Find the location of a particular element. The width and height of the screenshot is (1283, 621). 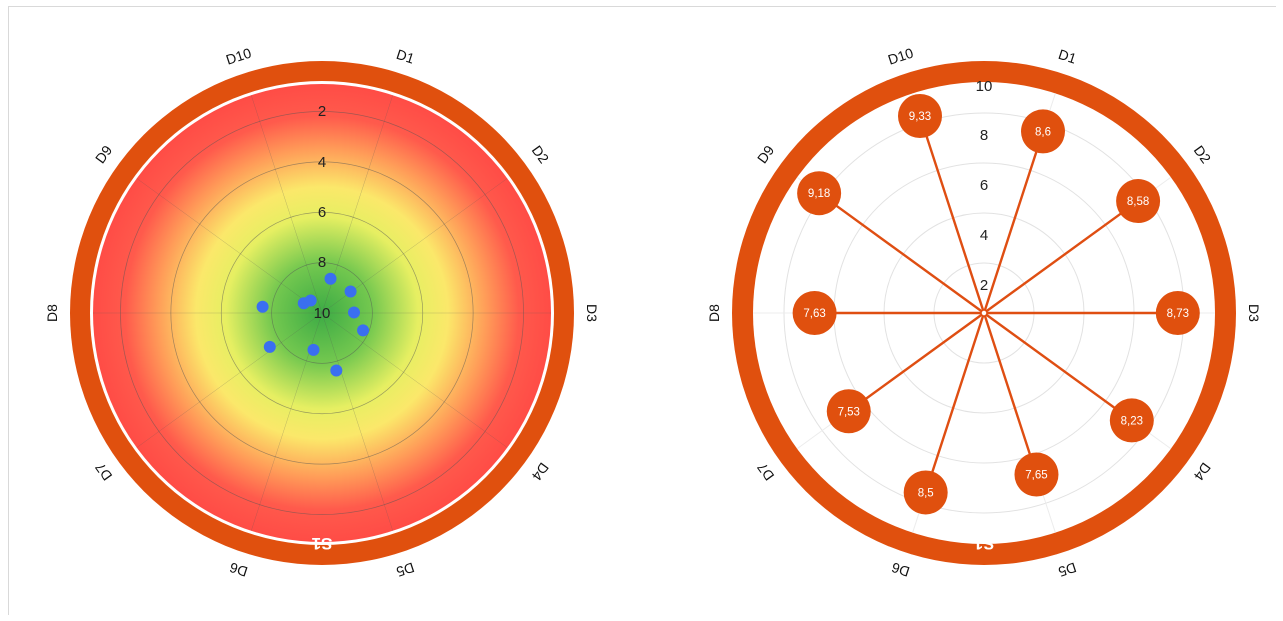

right-value-label: 8,6 is located at coordinates (1043, 132).